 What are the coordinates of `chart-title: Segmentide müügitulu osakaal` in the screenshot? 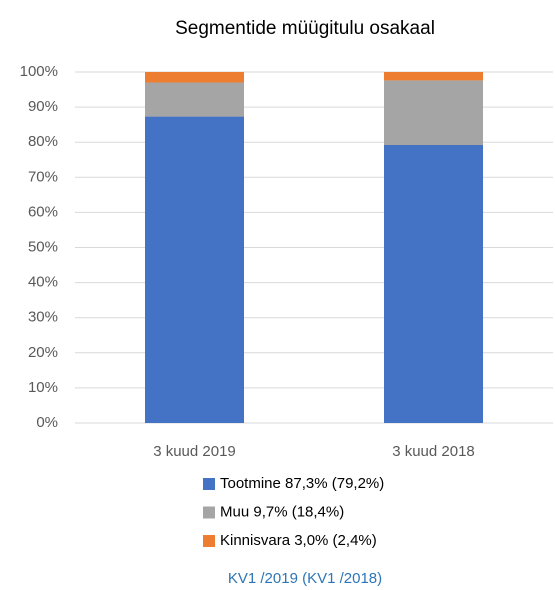 It's located at (305, 28).